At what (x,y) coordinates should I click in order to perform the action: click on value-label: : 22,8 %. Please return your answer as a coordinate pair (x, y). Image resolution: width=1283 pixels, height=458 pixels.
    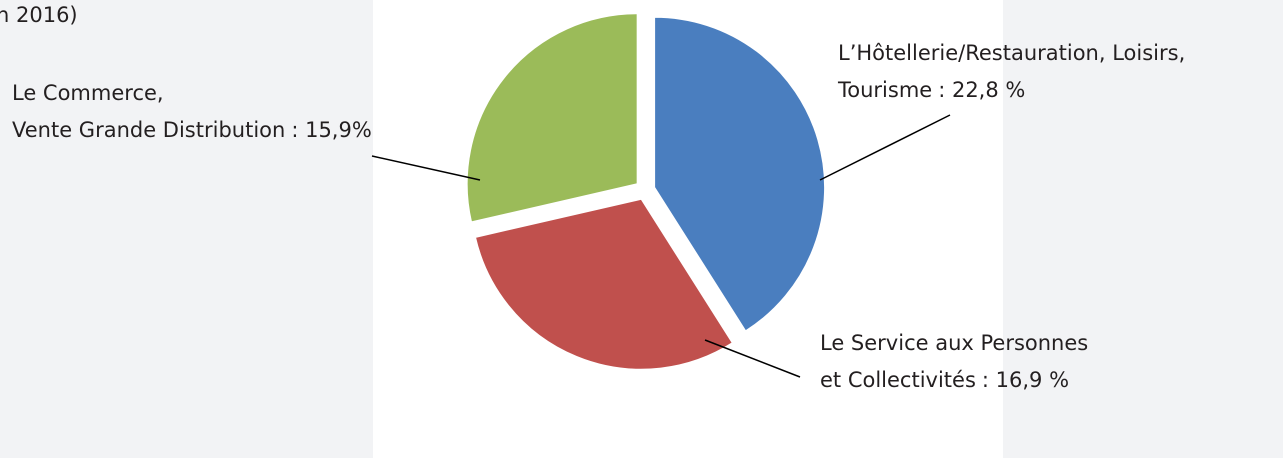
    Looking at the image, I should click on (981, 90).